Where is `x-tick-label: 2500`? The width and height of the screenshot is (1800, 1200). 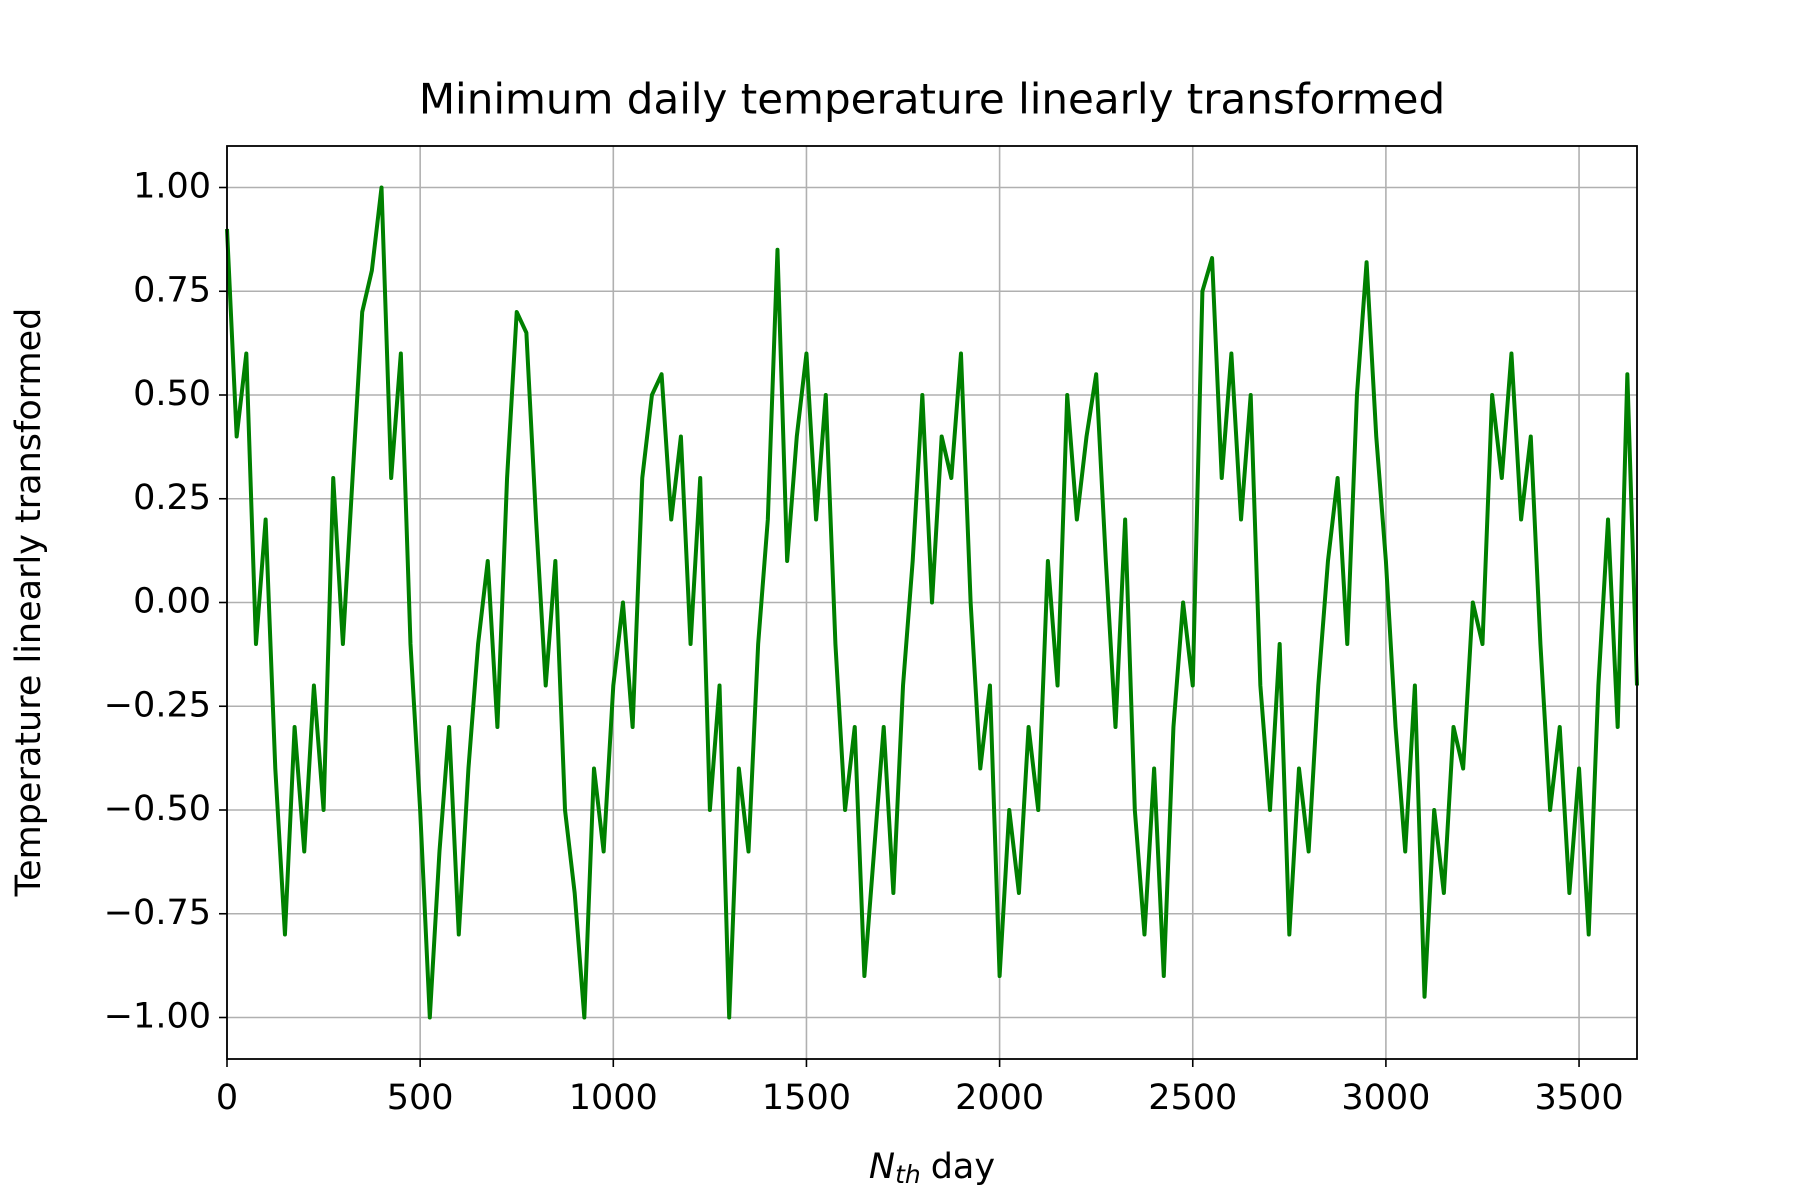
x-tick-label: 2500 is located at coordinates (1192, 1098).